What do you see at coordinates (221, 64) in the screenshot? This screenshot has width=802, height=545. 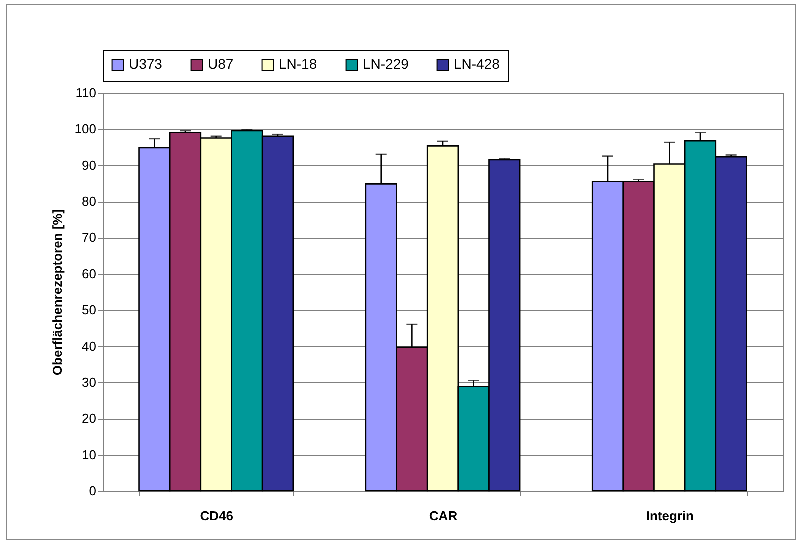 I see `legend-label: U87` at bounding box center [221, 64].